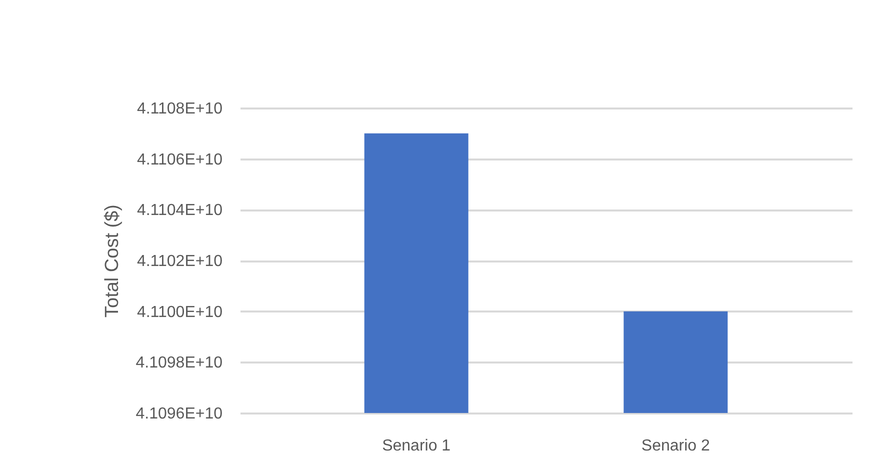 This screenshot has height=476, width=895. What do you see at coordinates (112, 261) in the screenshot?
I see `y-axis-title: Total Cost ($)` at bounding box center [112, 261].